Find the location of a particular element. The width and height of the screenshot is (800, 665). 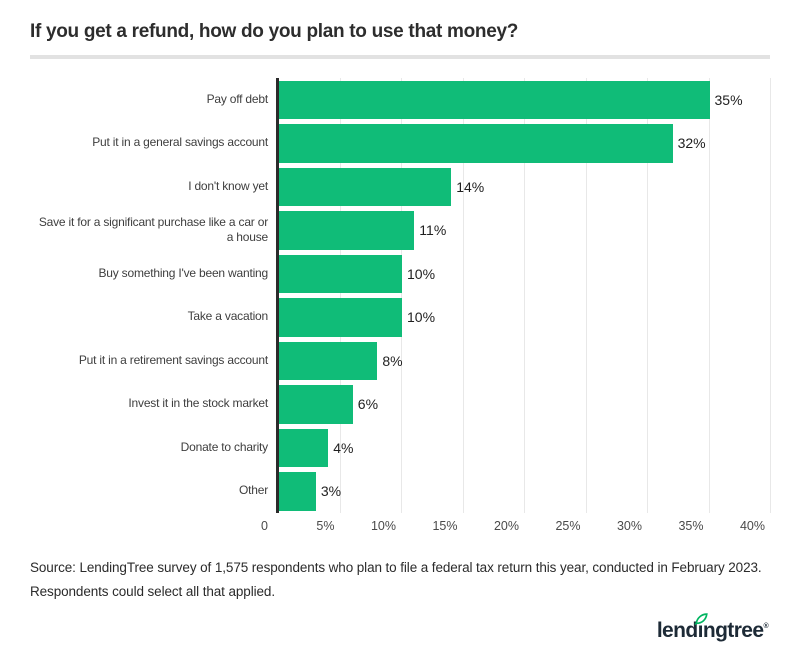

bar-row: Other 3% is located at coordinates (400, 492).